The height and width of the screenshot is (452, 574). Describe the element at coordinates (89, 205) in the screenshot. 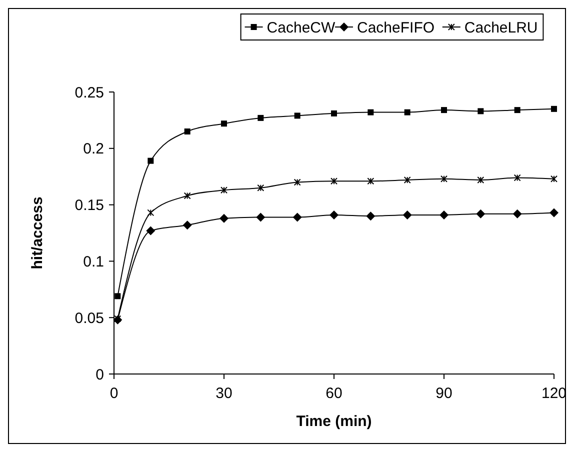

I see `y-tick-label: 0.15` at that location.